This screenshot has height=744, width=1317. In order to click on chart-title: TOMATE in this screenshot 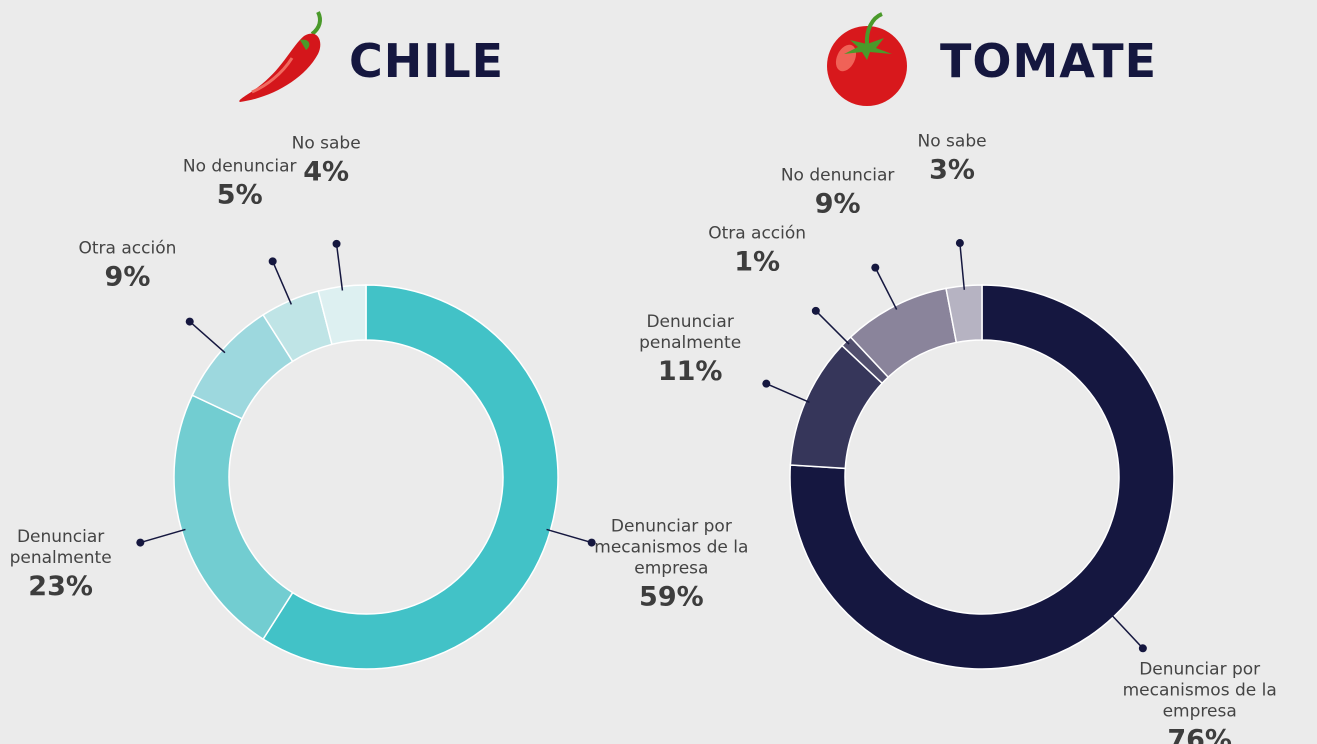, I will do `click(1049, 61)`.